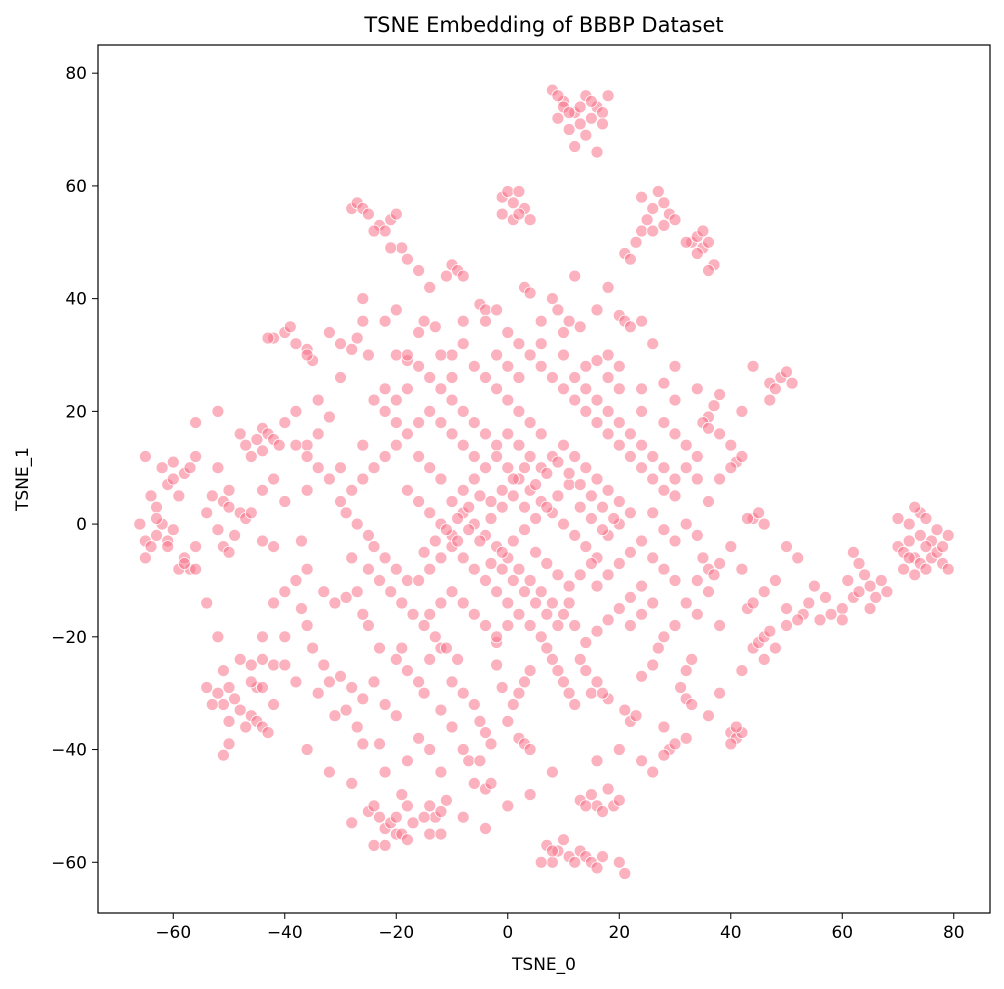 Image resolution: width=1004 pixels, height=989 pixels. I want to click on y-tick-label: −40, so click(69, 751).